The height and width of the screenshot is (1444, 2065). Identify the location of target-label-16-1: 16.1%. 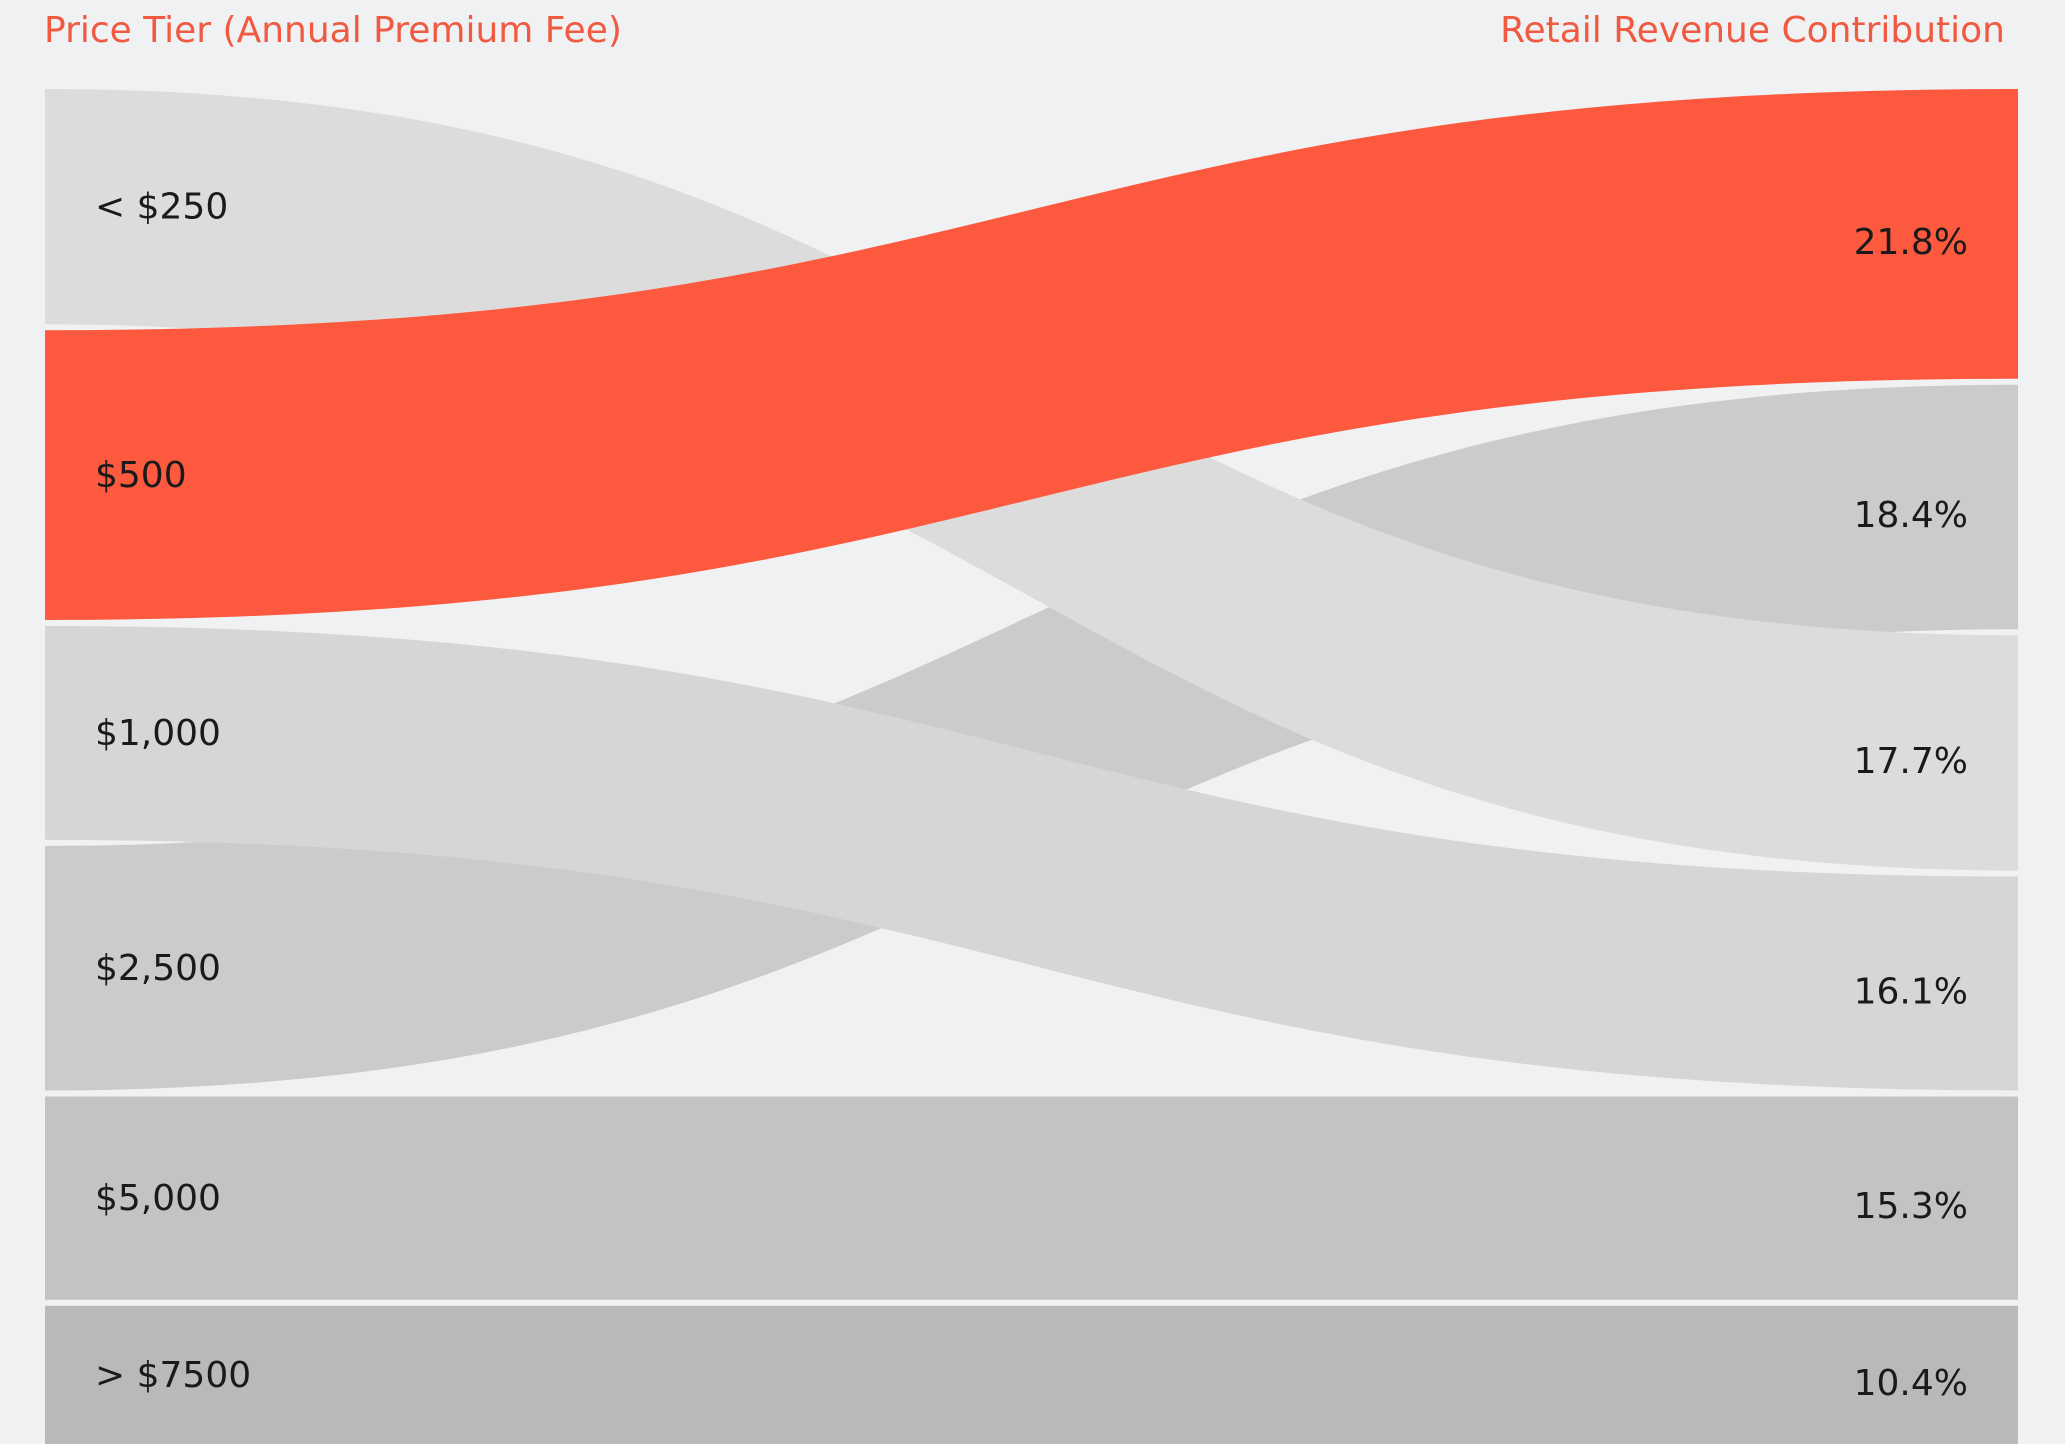
(1911, 991).